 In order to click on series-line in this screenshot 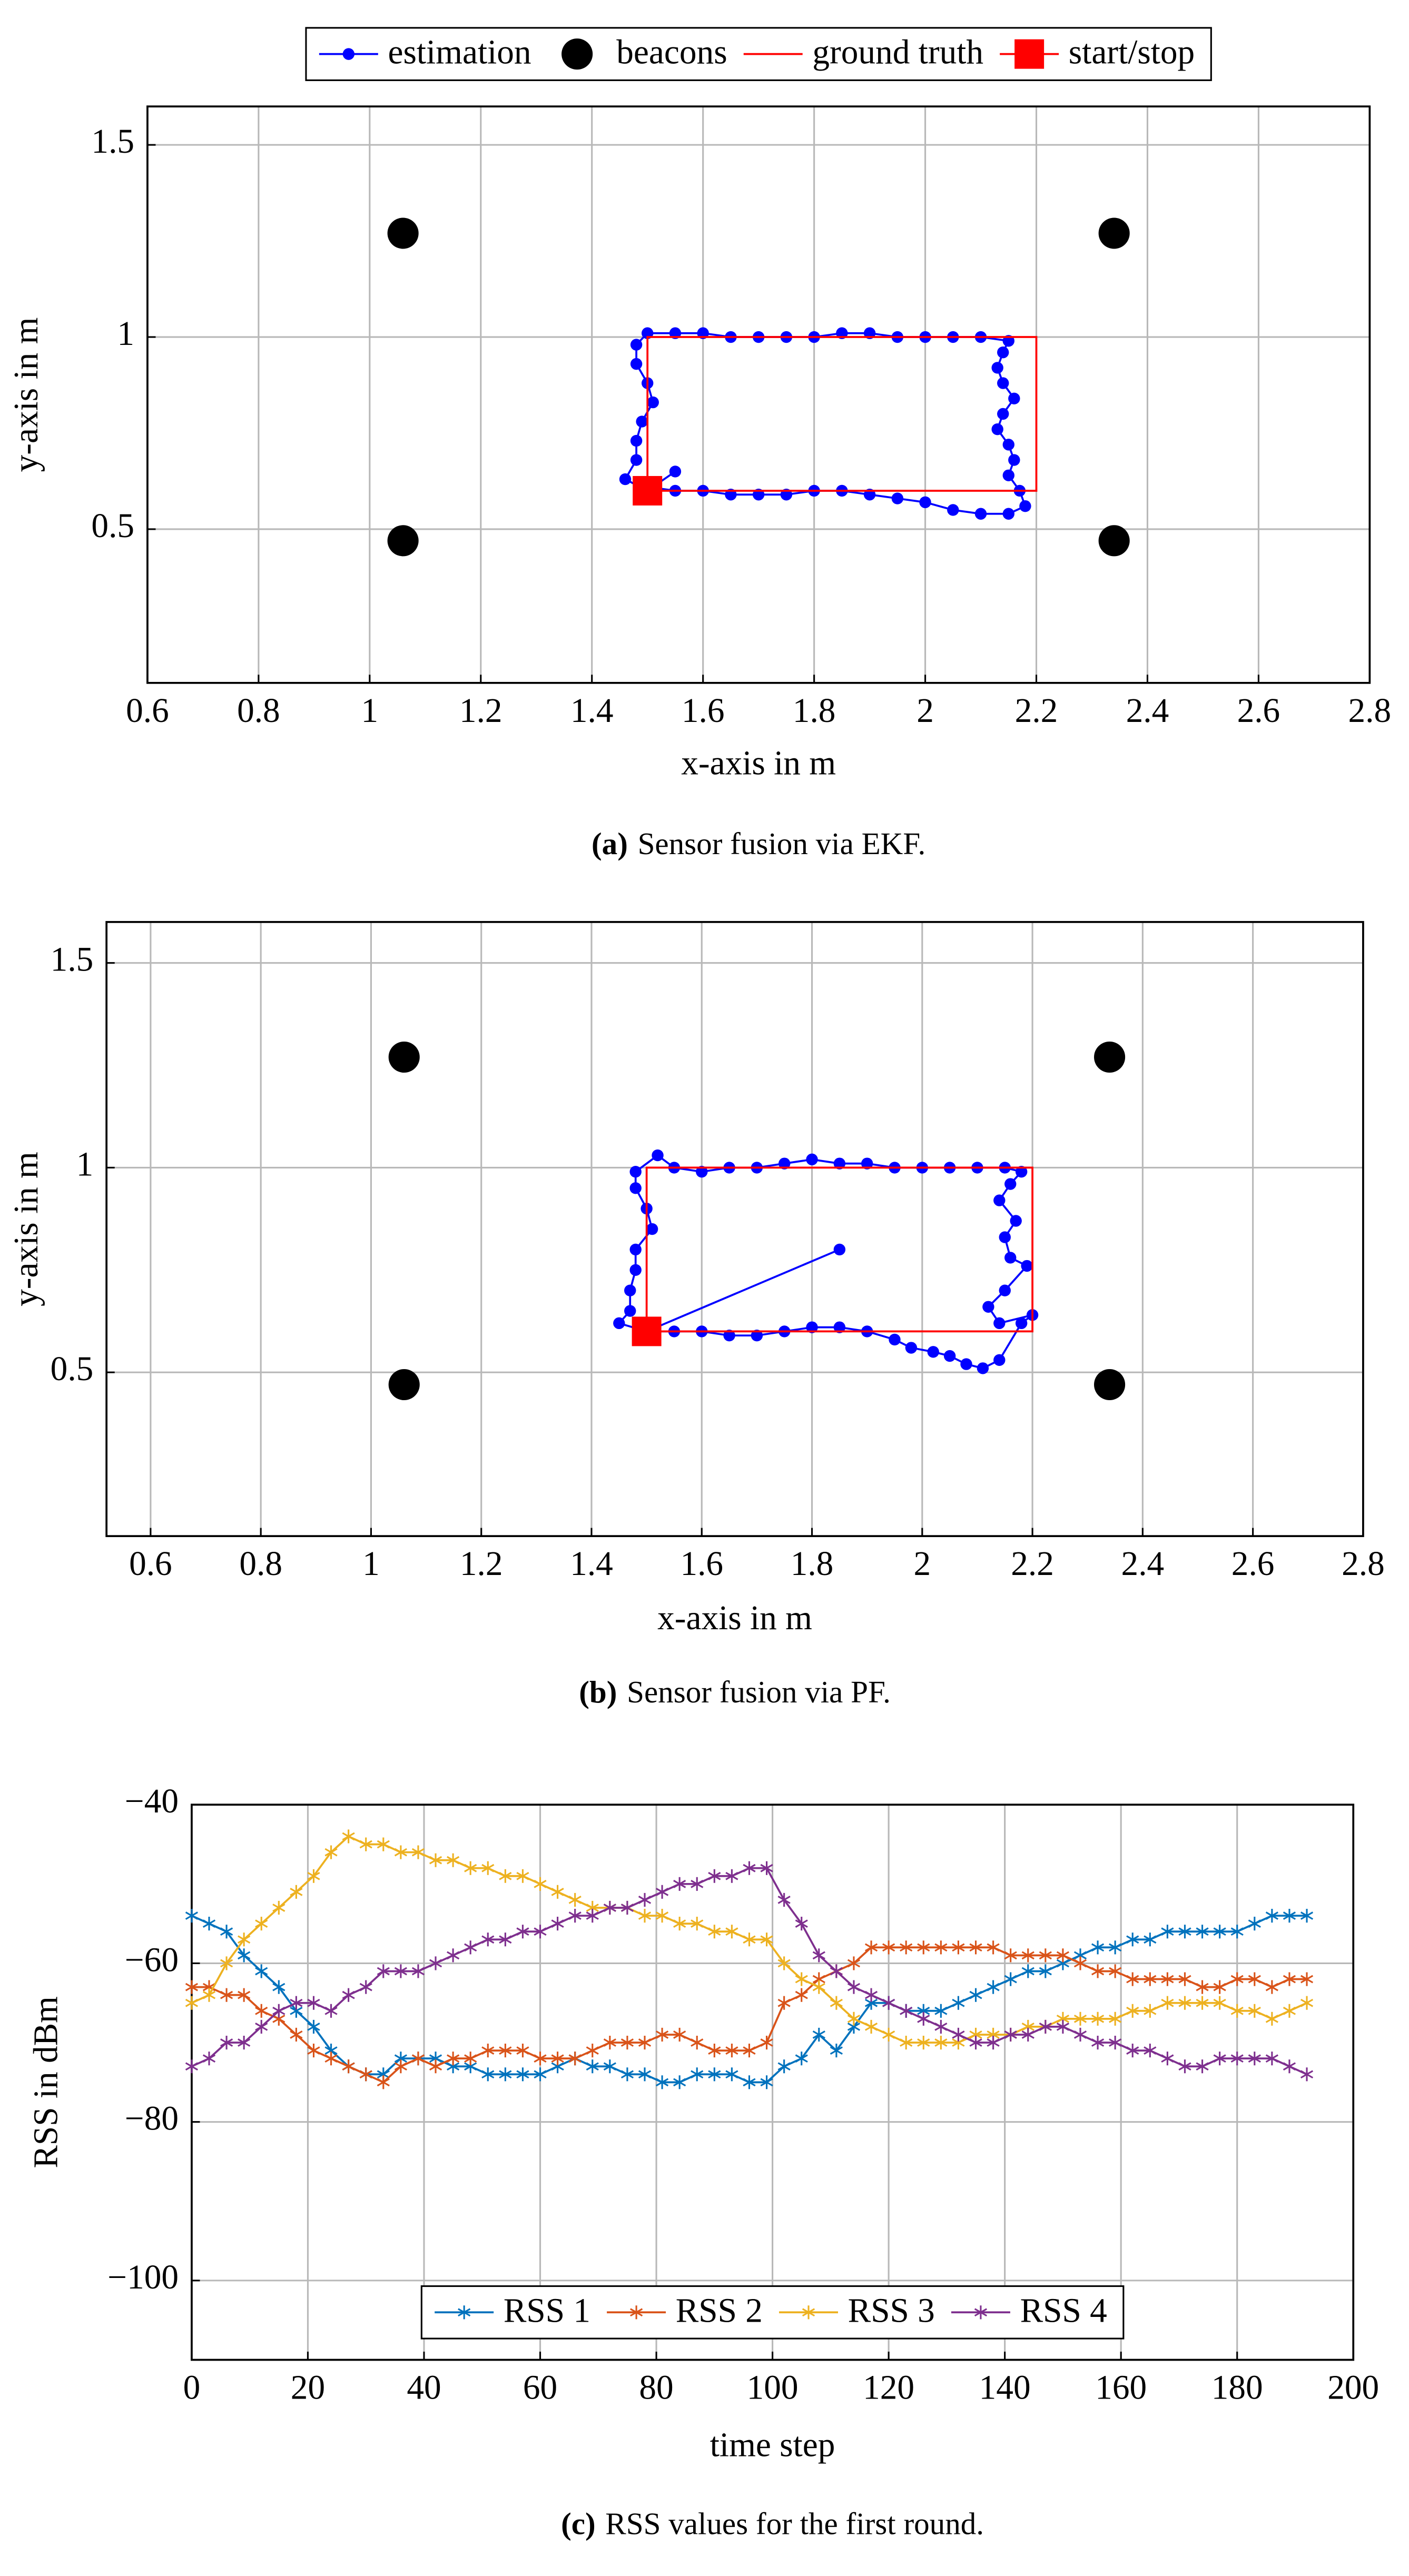, I will do `click(825, 423)`.